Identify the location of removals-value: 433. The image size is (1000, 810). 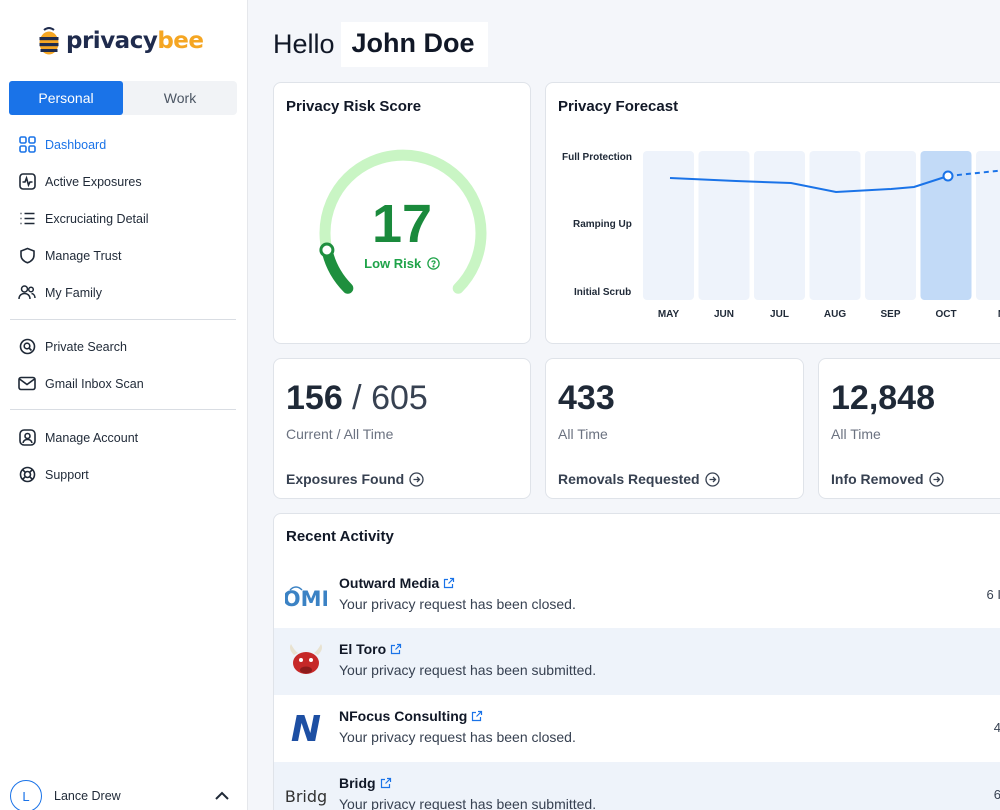
(586, 398).